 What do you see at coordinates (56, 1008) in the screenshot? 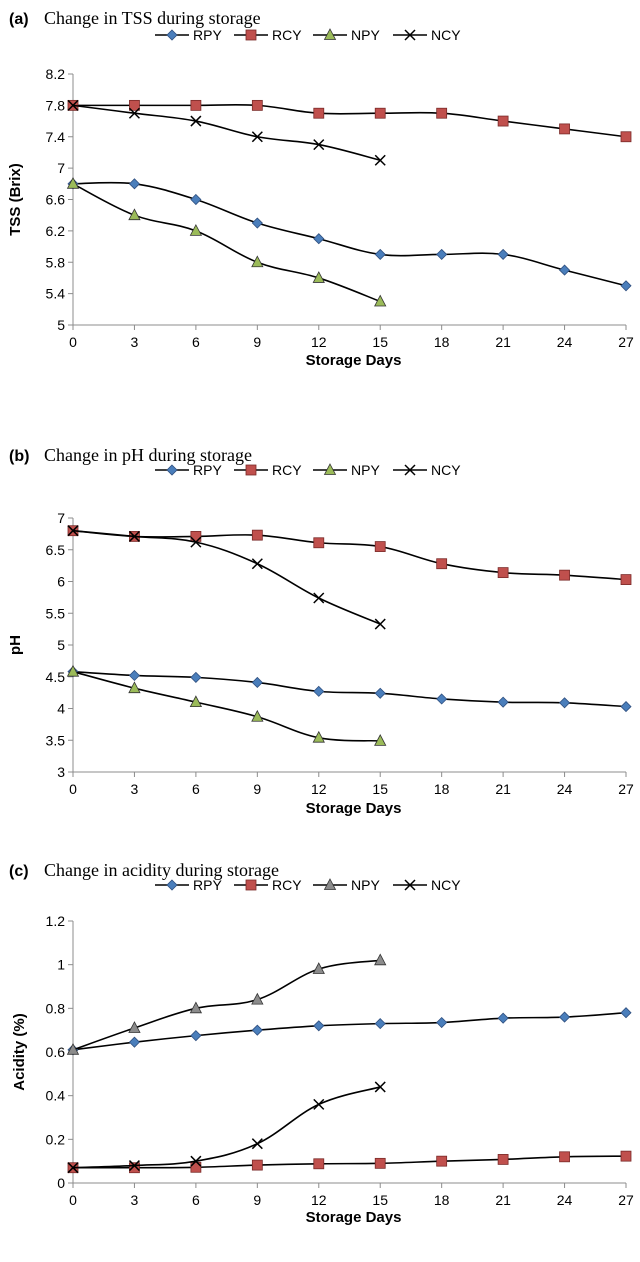
I see `y-tick-label: 0.8` at bounding box center [56, 1008].